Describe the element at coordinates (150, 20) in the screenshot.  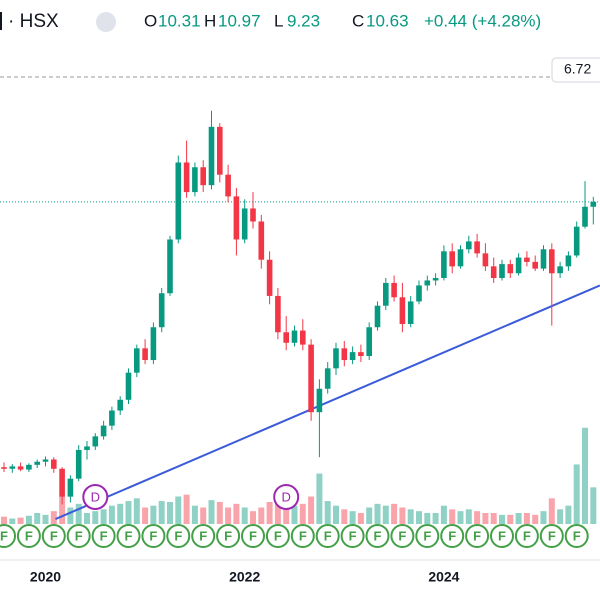
I see `ohlc-letter: O` at that location.